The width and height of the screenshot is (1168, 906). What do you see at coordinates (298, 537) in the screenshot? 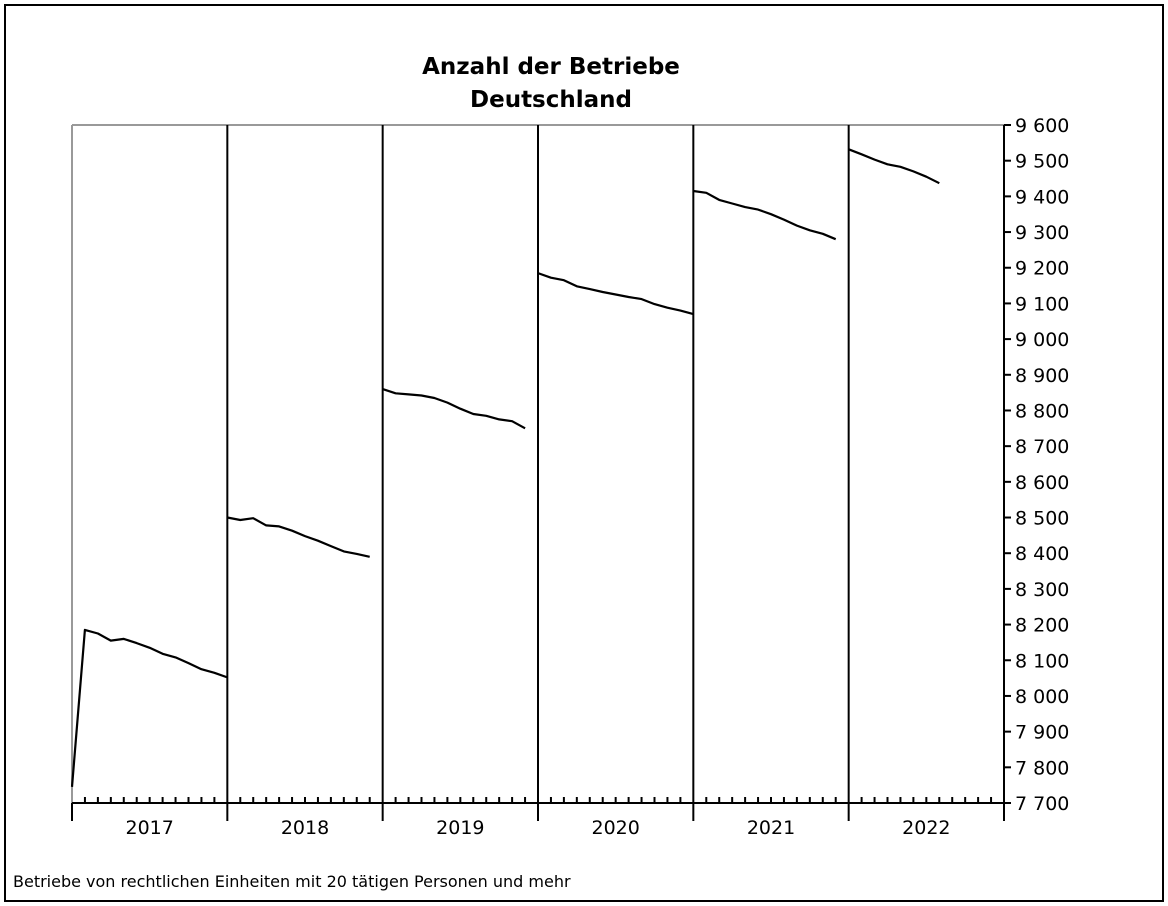
I see `series-line-2018` at bounding box center [298, 537].